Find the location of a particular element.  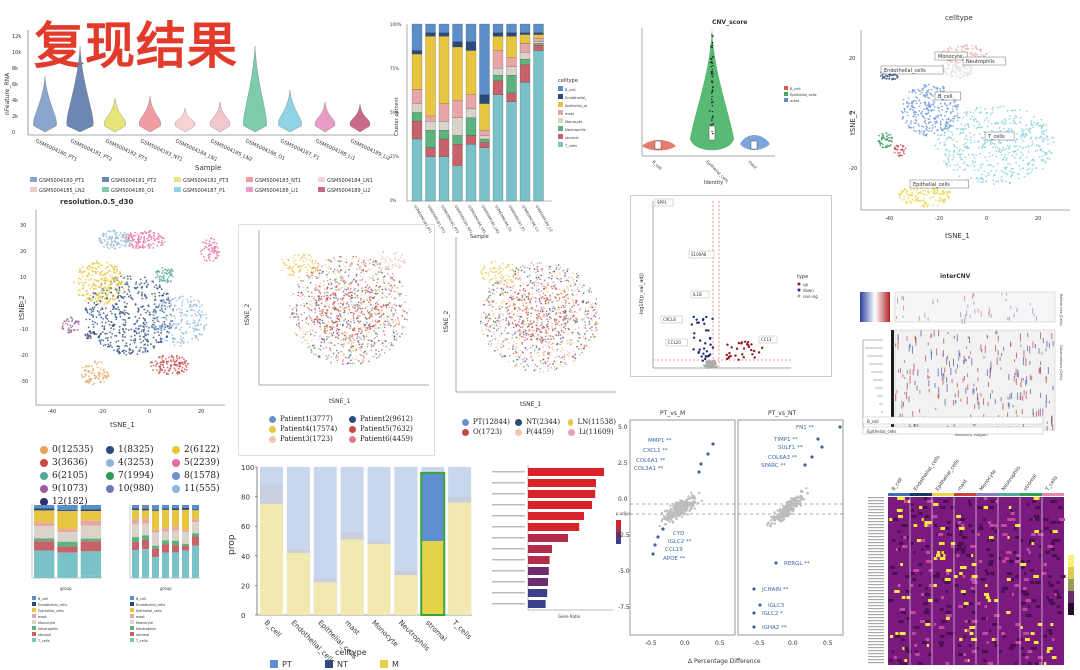

cluster-label-box is located at coordinates (947, 96).